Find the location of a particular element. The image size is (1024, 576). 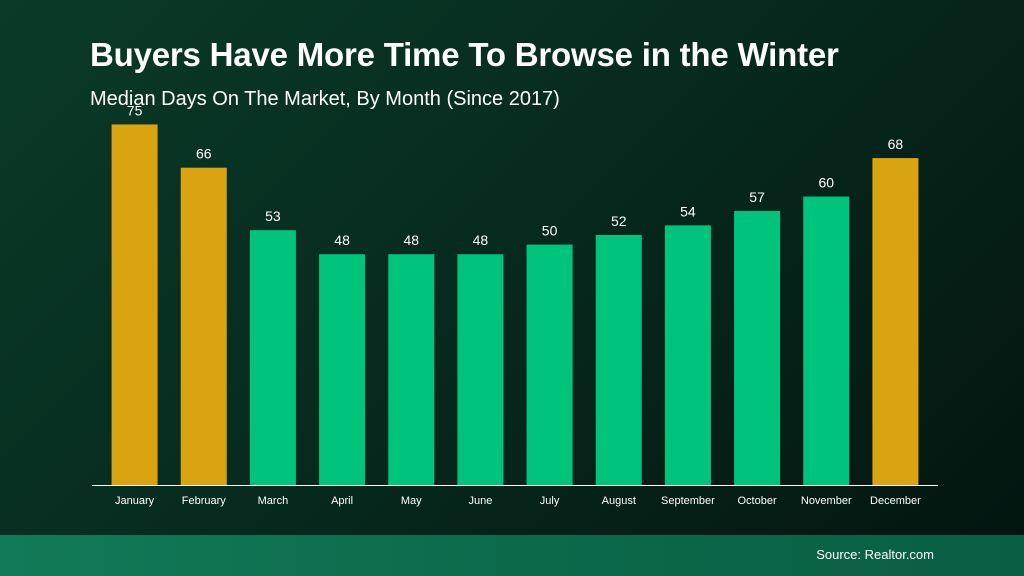

data-label-august: 52 is located at coordinates (619, 221).